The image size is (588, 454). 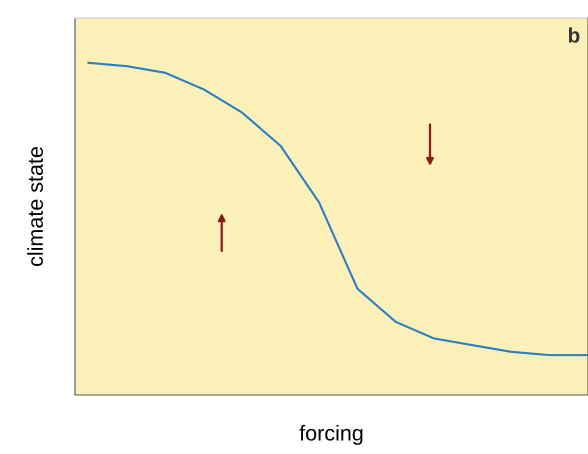 I want to click on x-axis-title: forcing, so click(x=331, y=434).